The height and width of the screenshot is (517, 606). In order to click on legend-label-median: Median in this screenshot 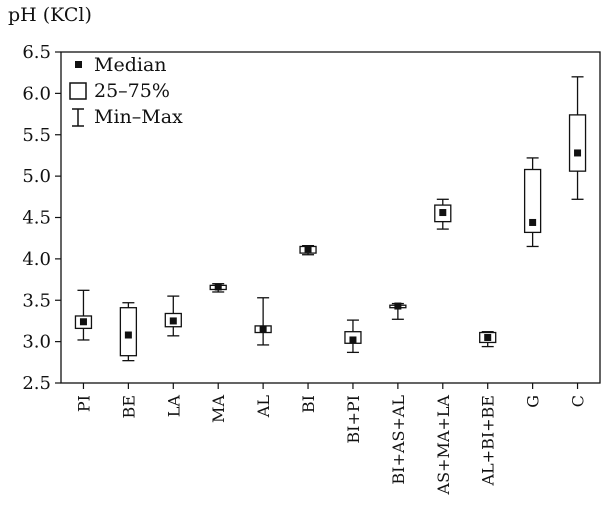, I will do `click(130, 65)`.